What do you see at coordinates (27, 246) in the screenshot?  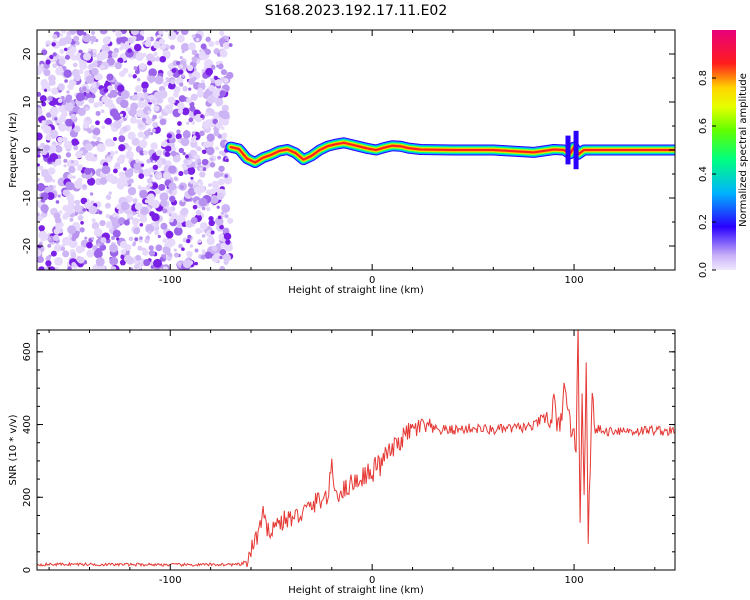 I see `y-tick-label: -20` at bounding box center [27, 246].